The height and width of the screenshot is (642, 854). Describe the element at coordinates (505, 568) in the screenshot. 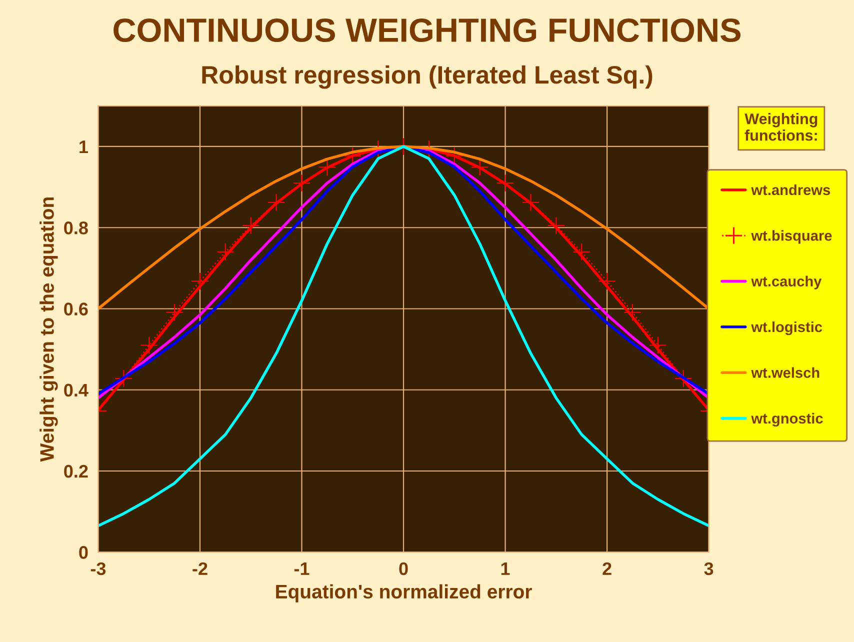

I see `x-tick-label: 1` at that location.